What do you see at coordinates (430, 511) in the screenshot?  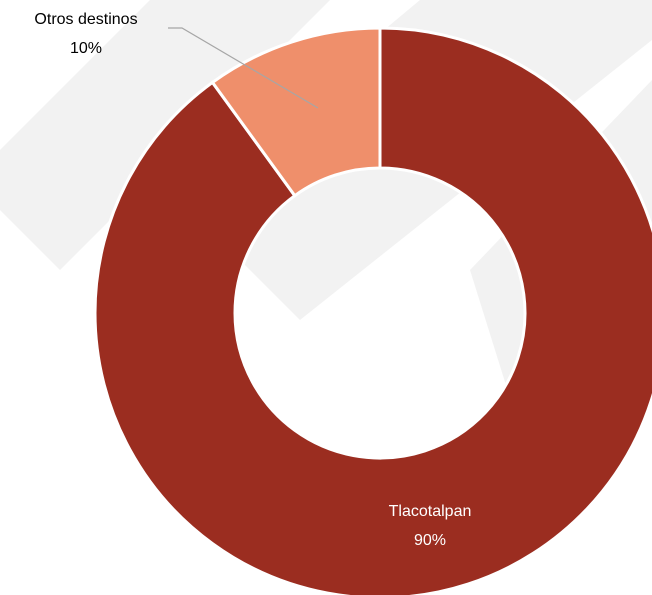 I see `slice-label-tlacotalpan: Tlacotalpan` at bounding box center [430, 511].